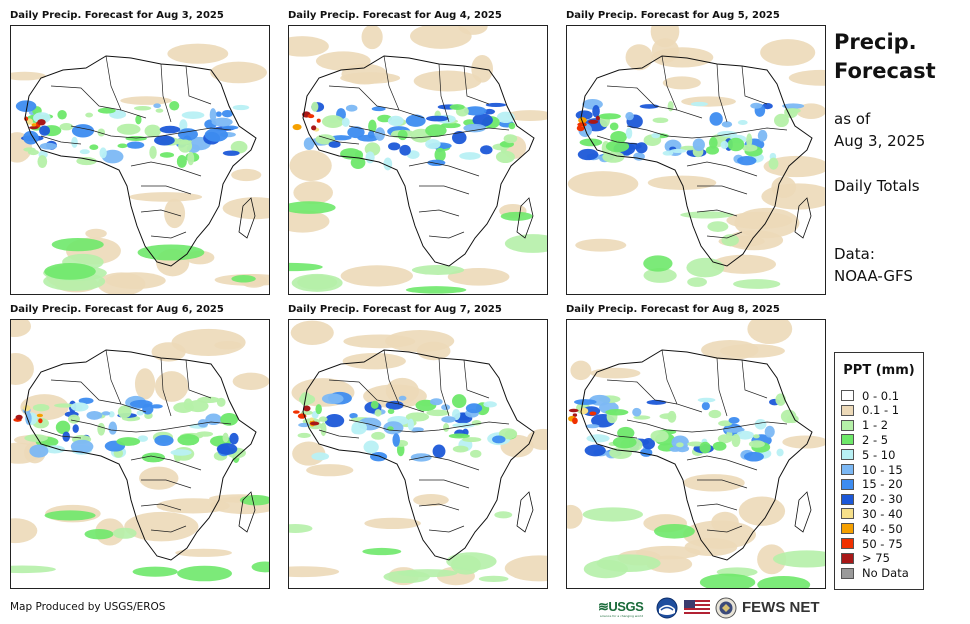 The width and height of the screenshot is (970, 624). Describe the element at coordinates (875, 42) in the screenshot. I see `sidebar-title-line1: Precip.` at that location.